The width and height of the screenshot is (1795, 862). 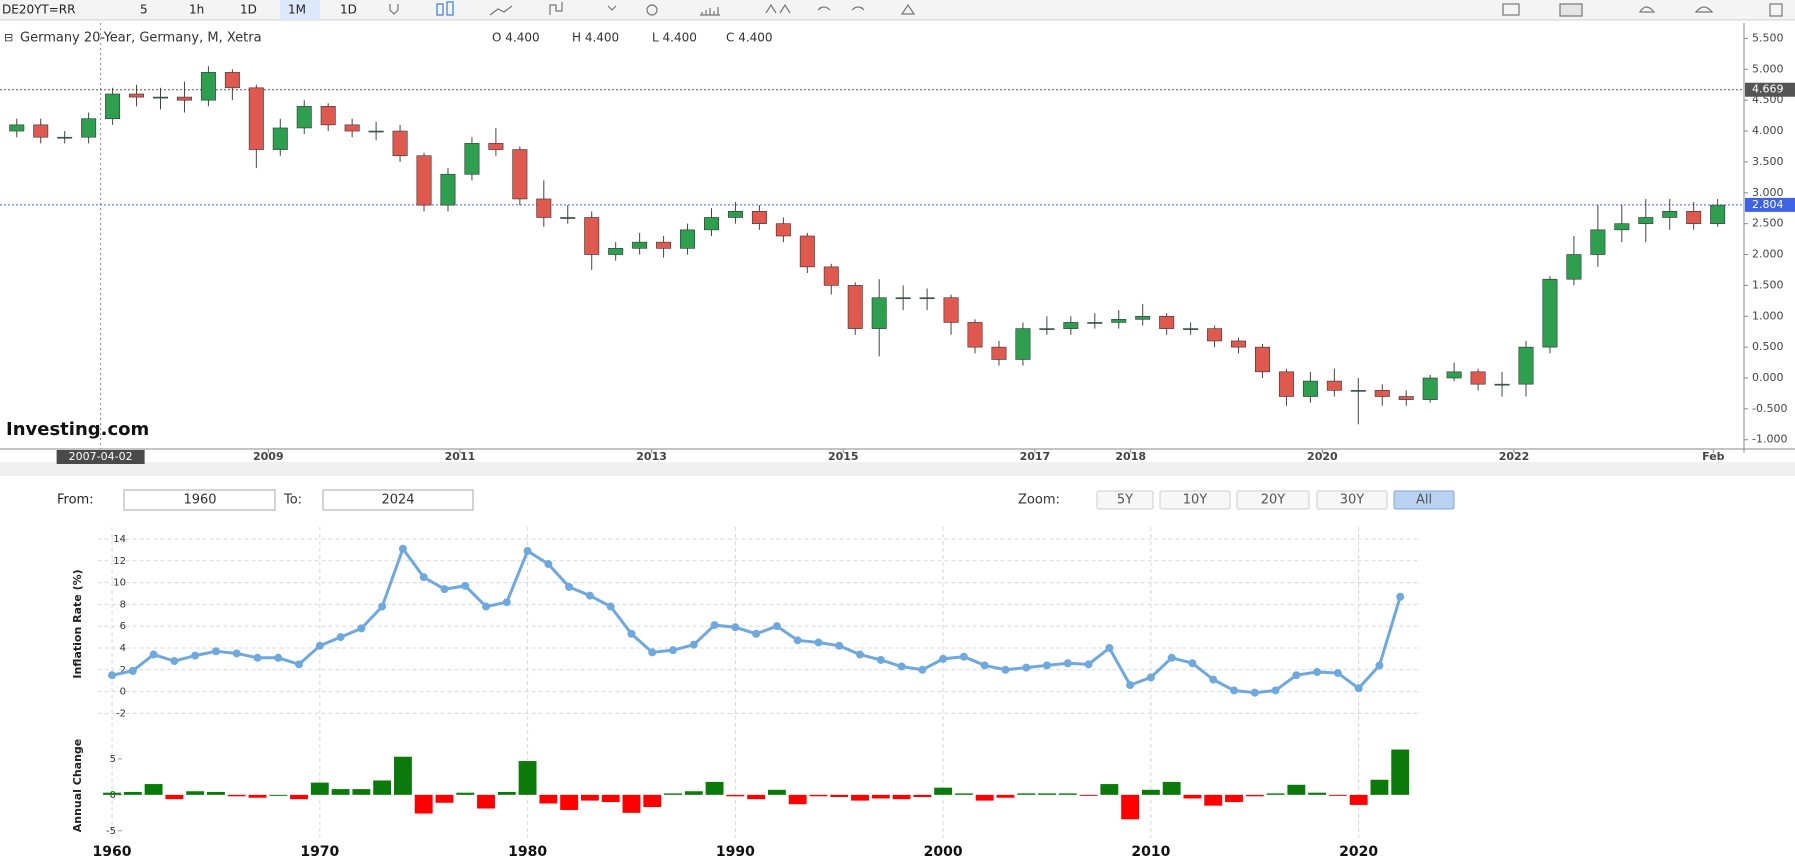 What do you see at coordinates (394, 9) in the screenshot?
I see `icon-dropdown` at bounding box center [394, 9].